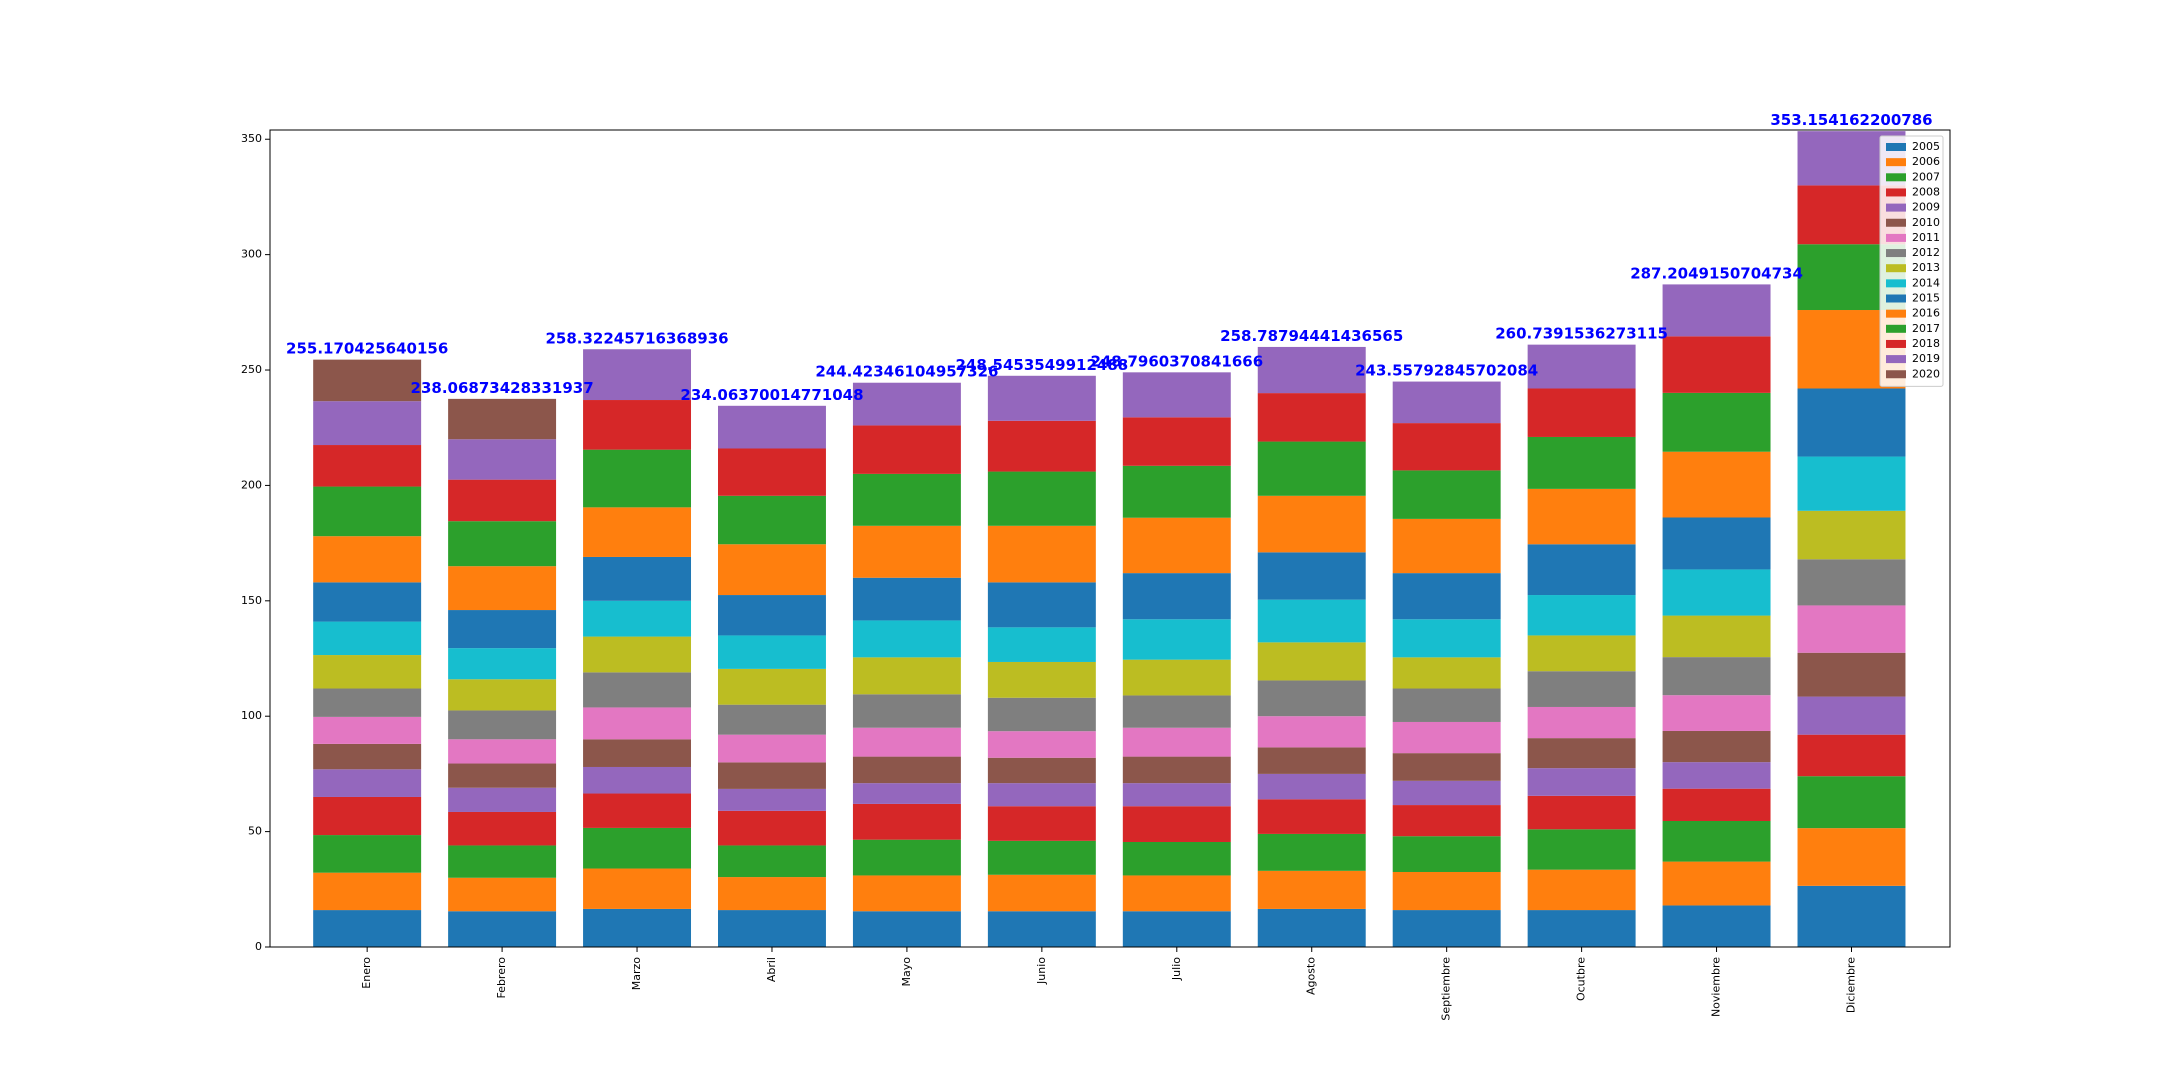 The height and width of the screenshot is (1084, 2160). I want to click on legend-label: 2009, so click(1926, 207).